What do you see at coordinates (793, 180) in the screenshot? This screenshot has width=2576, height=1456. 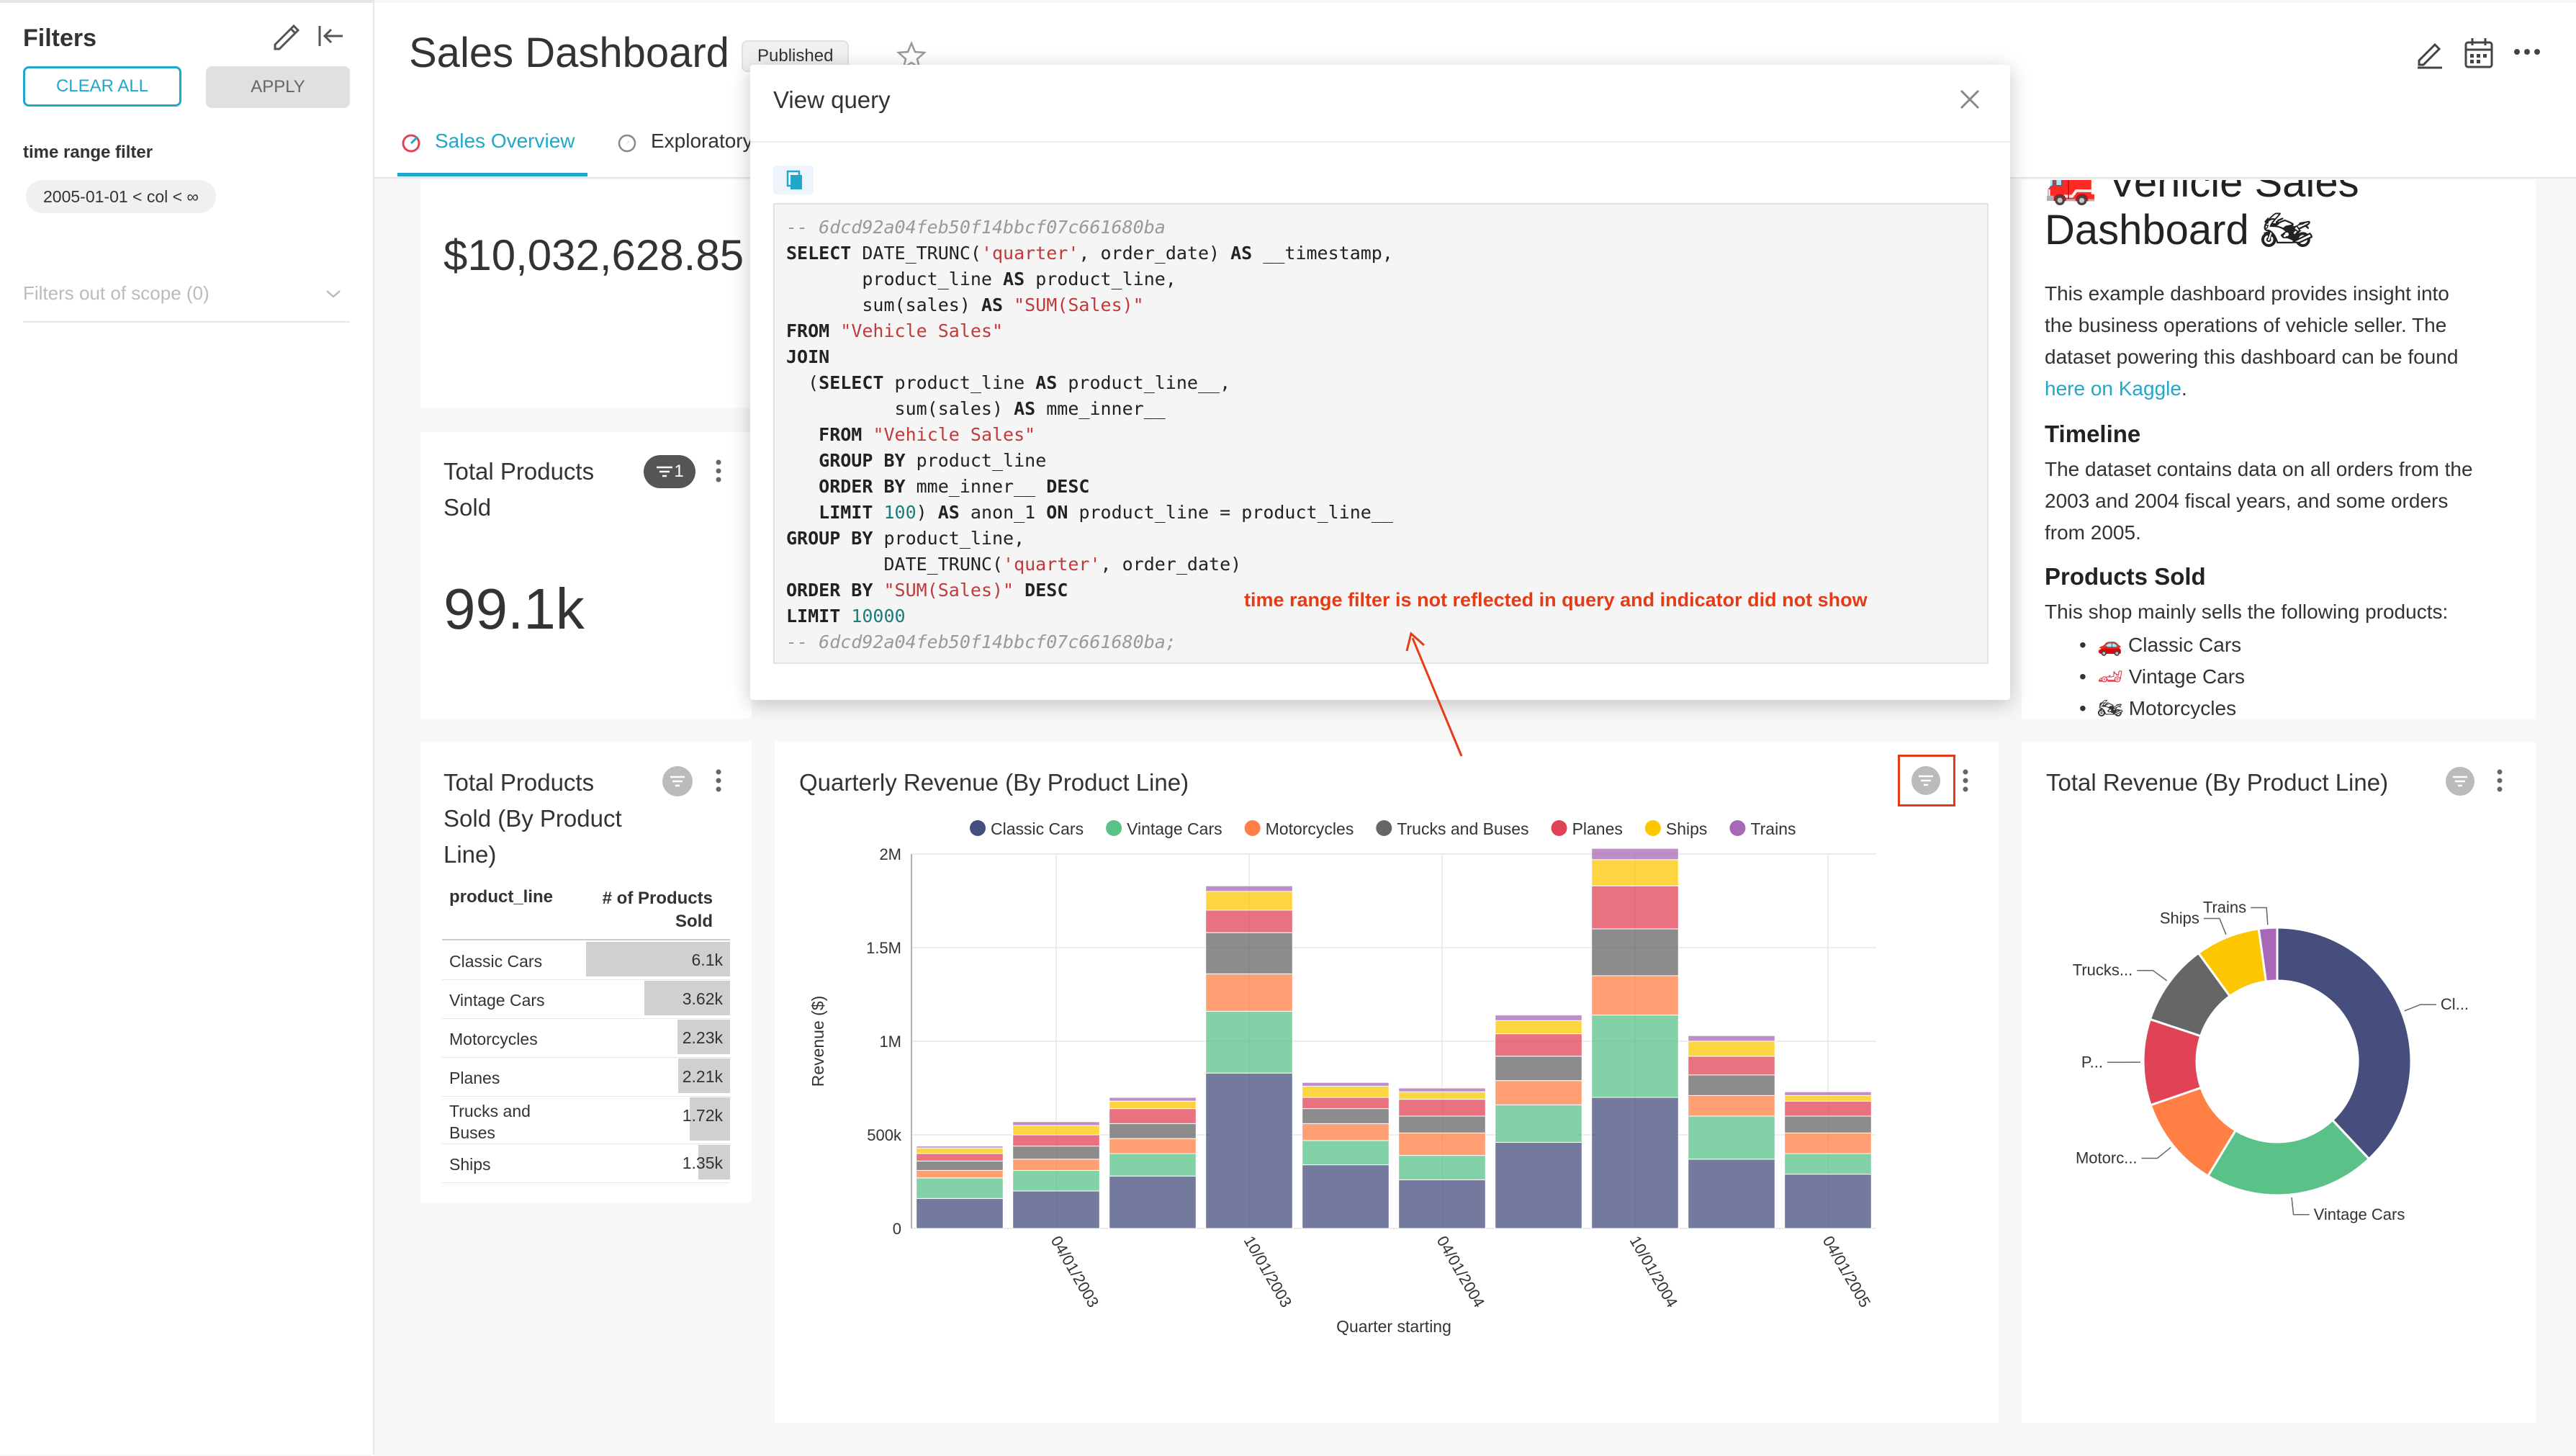 I see `copy-icon` at bounding box center [793, 180].